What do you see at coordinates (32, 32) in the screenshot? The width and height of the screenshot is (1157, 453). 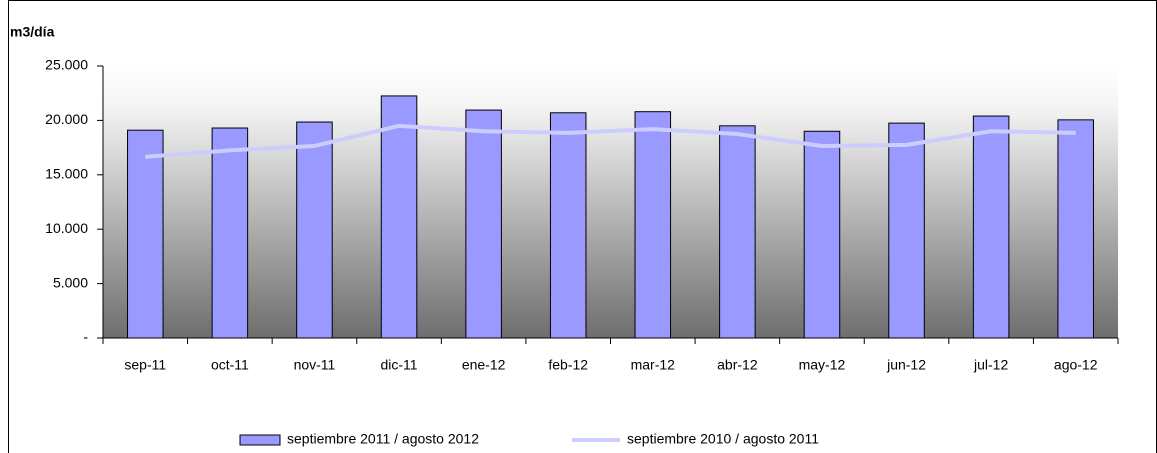 I see `y-axis-label: m3/día` at bounding box center [32, 32].